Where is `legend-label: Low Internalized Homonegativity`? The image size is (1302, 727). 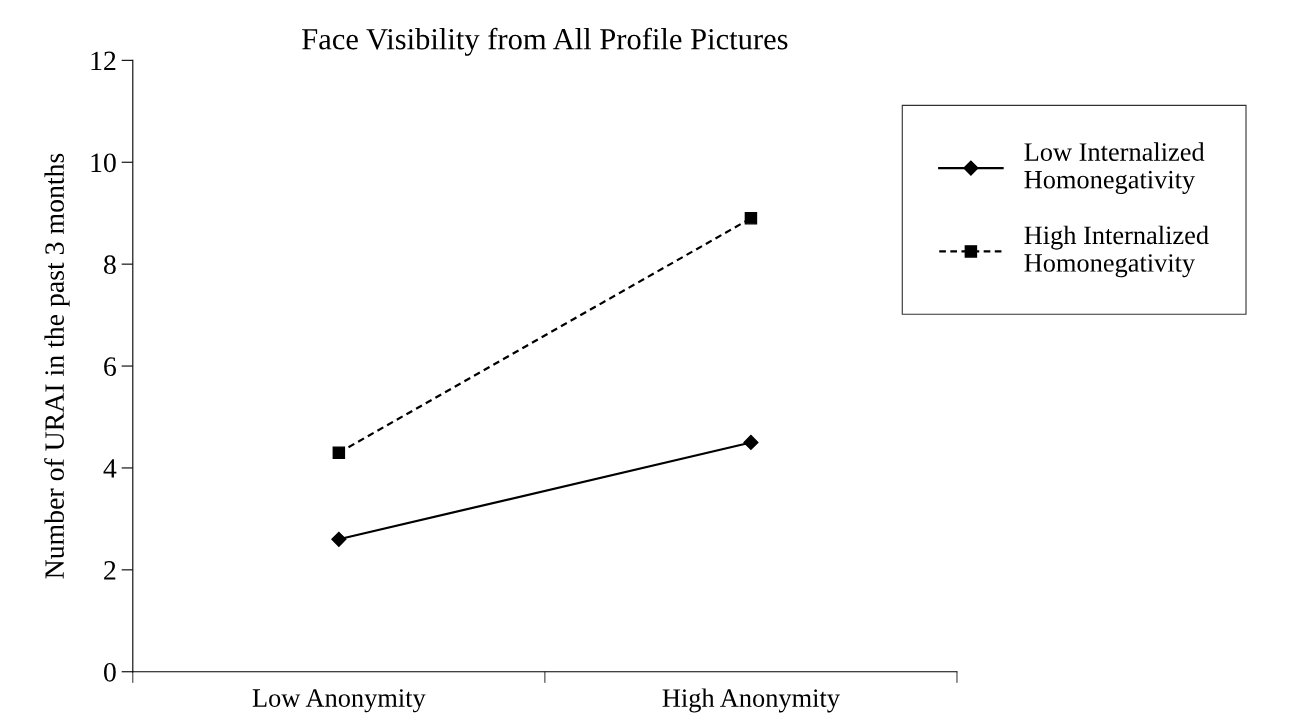 legend-label: Low Internalized Homonegativity is located at coordinates (1114, 168).